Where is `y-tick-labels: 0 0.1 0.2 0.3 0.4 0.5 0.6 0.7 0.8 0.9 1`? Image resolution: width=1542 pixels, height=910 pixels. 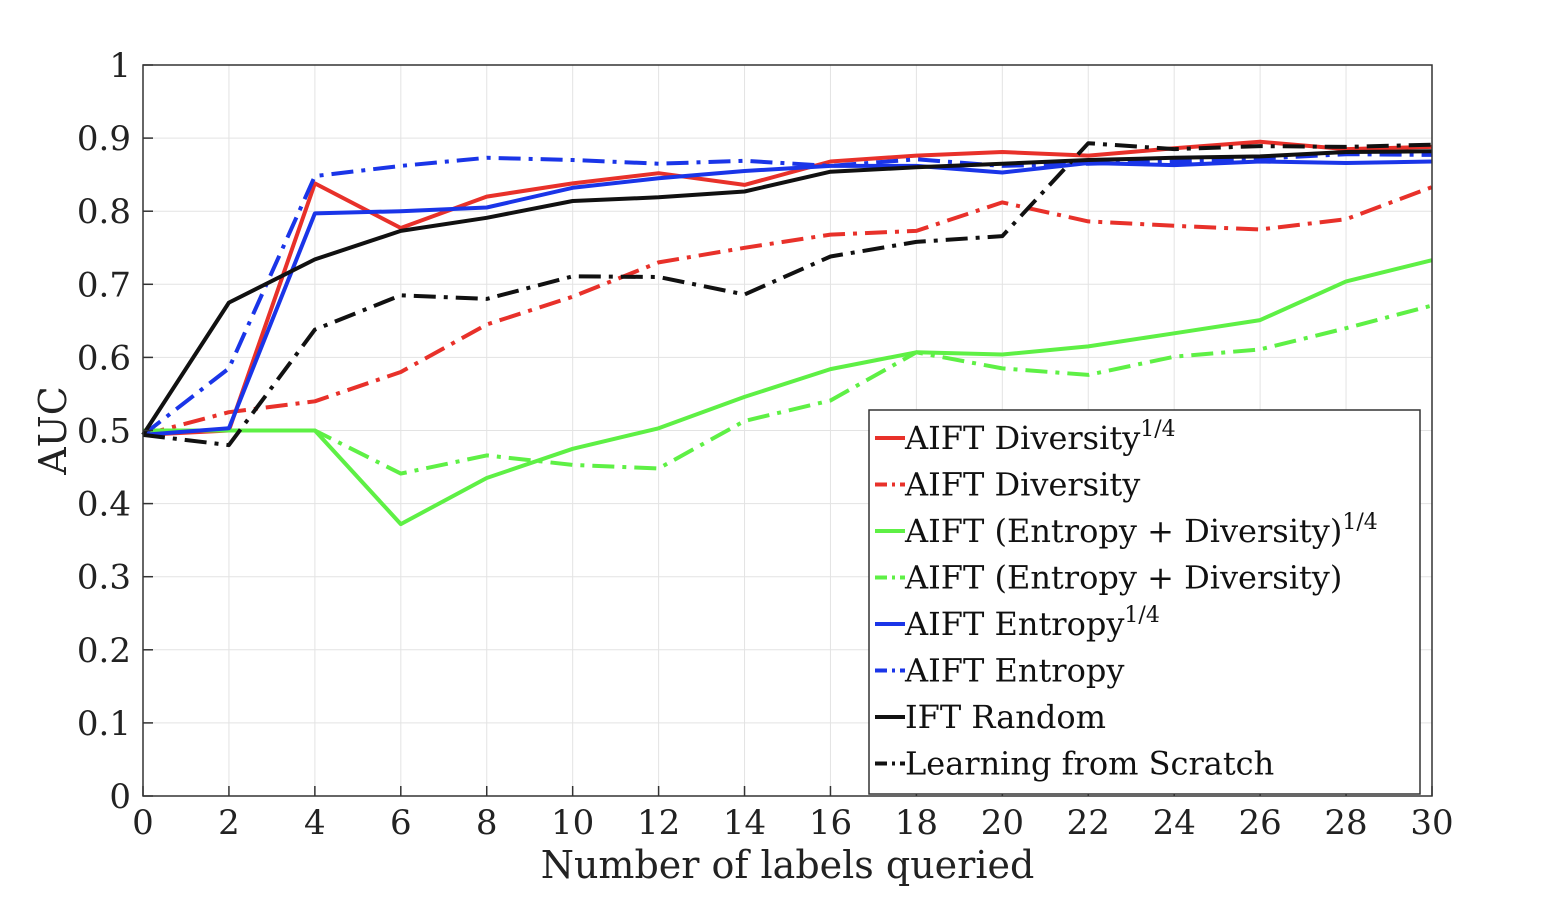 y-tick-labels: 0 0.1 0.2 0.3 0.4 0.5 0.6 0.7 0.8 0.9 1 is located at coordinates (104, 431).